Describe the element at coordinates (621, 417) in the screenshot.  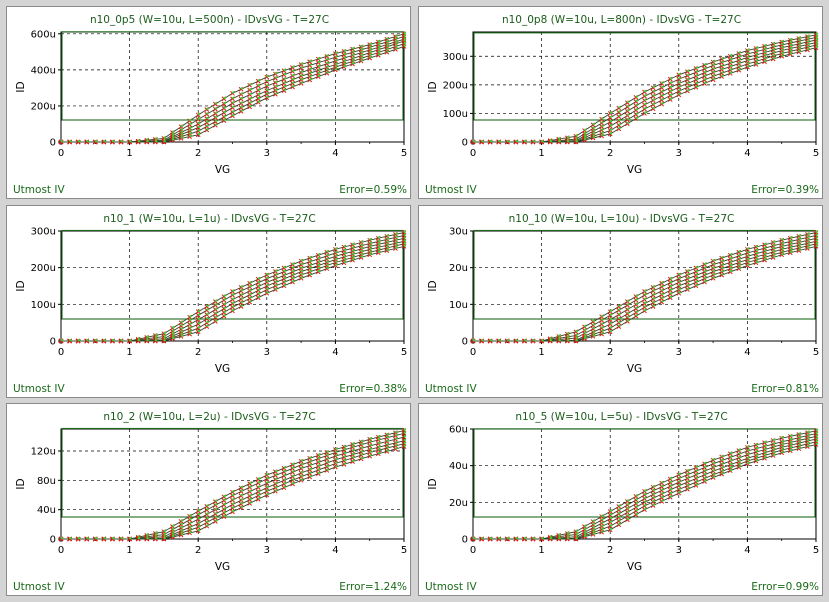
I see `chart-title: n10_5 (W=10u, L=5u) - IDvsVG - T=27C` at that location.